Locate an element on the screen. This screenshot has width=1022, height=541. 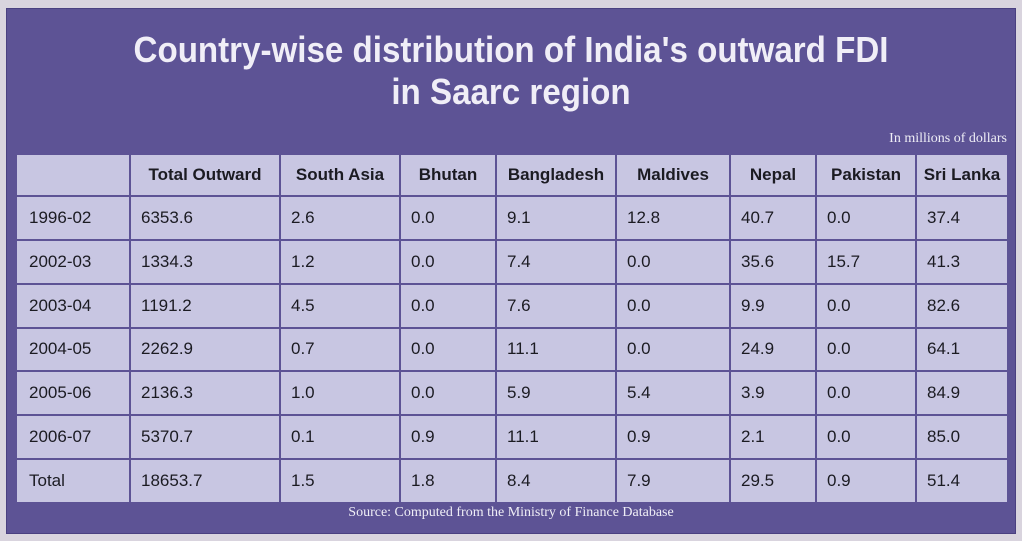
header-cell-blank is located at coordinates (73, 175).